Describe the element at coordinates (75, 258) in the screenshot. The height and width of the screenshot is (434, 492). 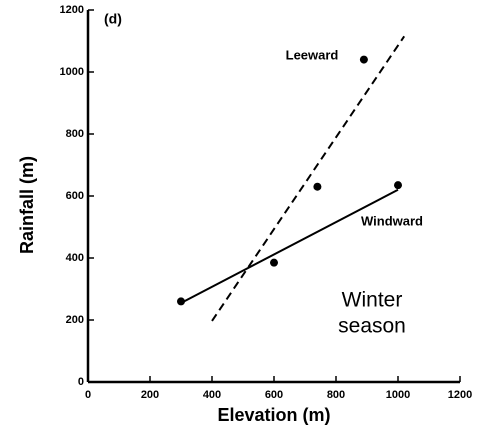
I see `y-tick-label: 400` at that location.